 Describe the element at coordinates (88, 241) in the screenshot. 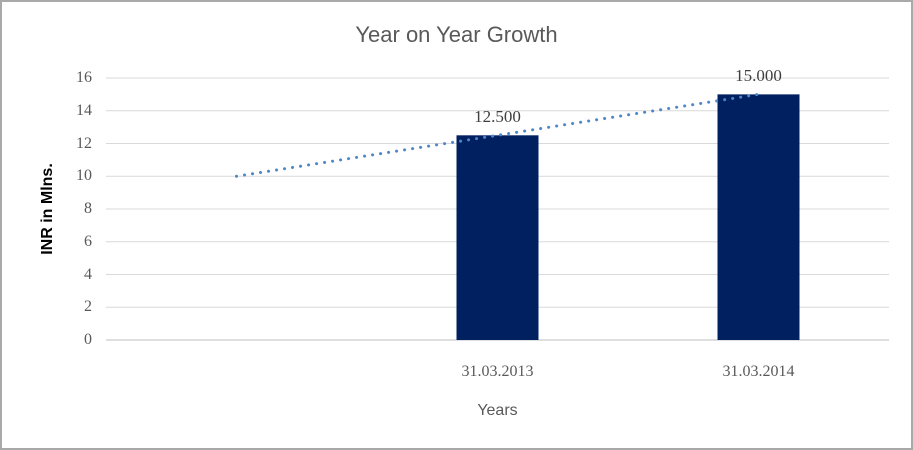

I see `y-tick-label: 6` at that location.